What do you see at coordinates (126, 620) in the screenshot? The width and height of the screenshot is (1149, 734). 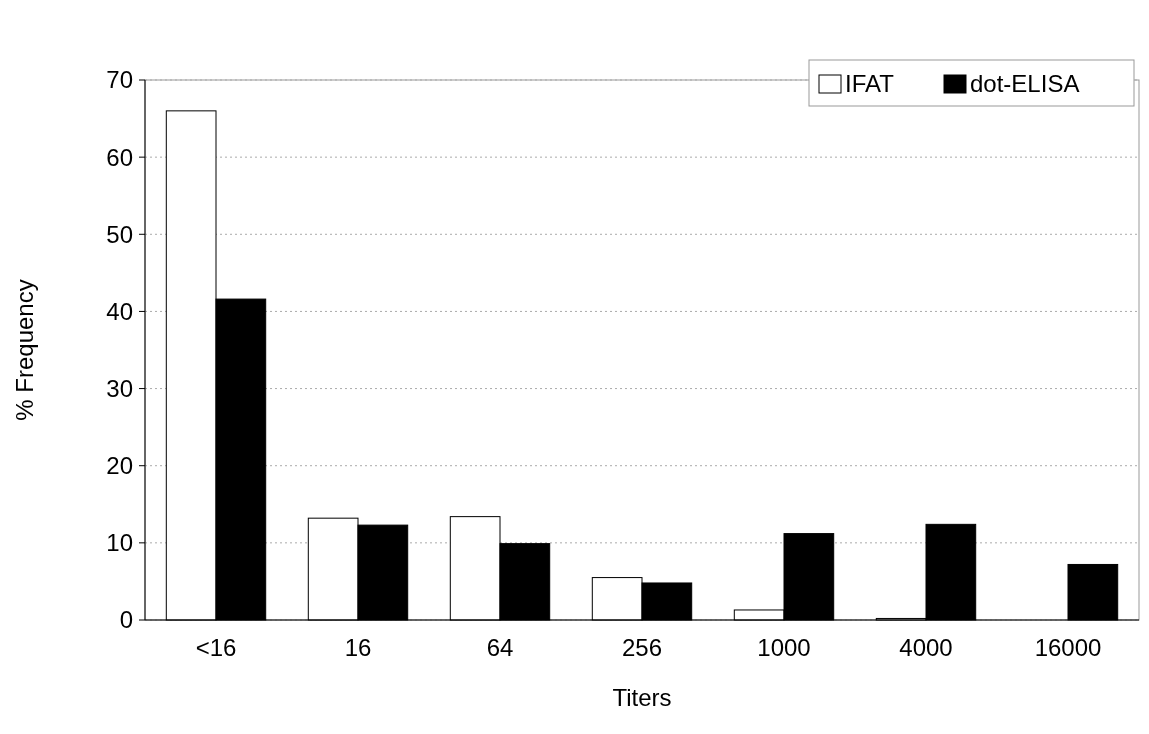 I see `y-tick-label: 0` at bounding box center [126, 620].